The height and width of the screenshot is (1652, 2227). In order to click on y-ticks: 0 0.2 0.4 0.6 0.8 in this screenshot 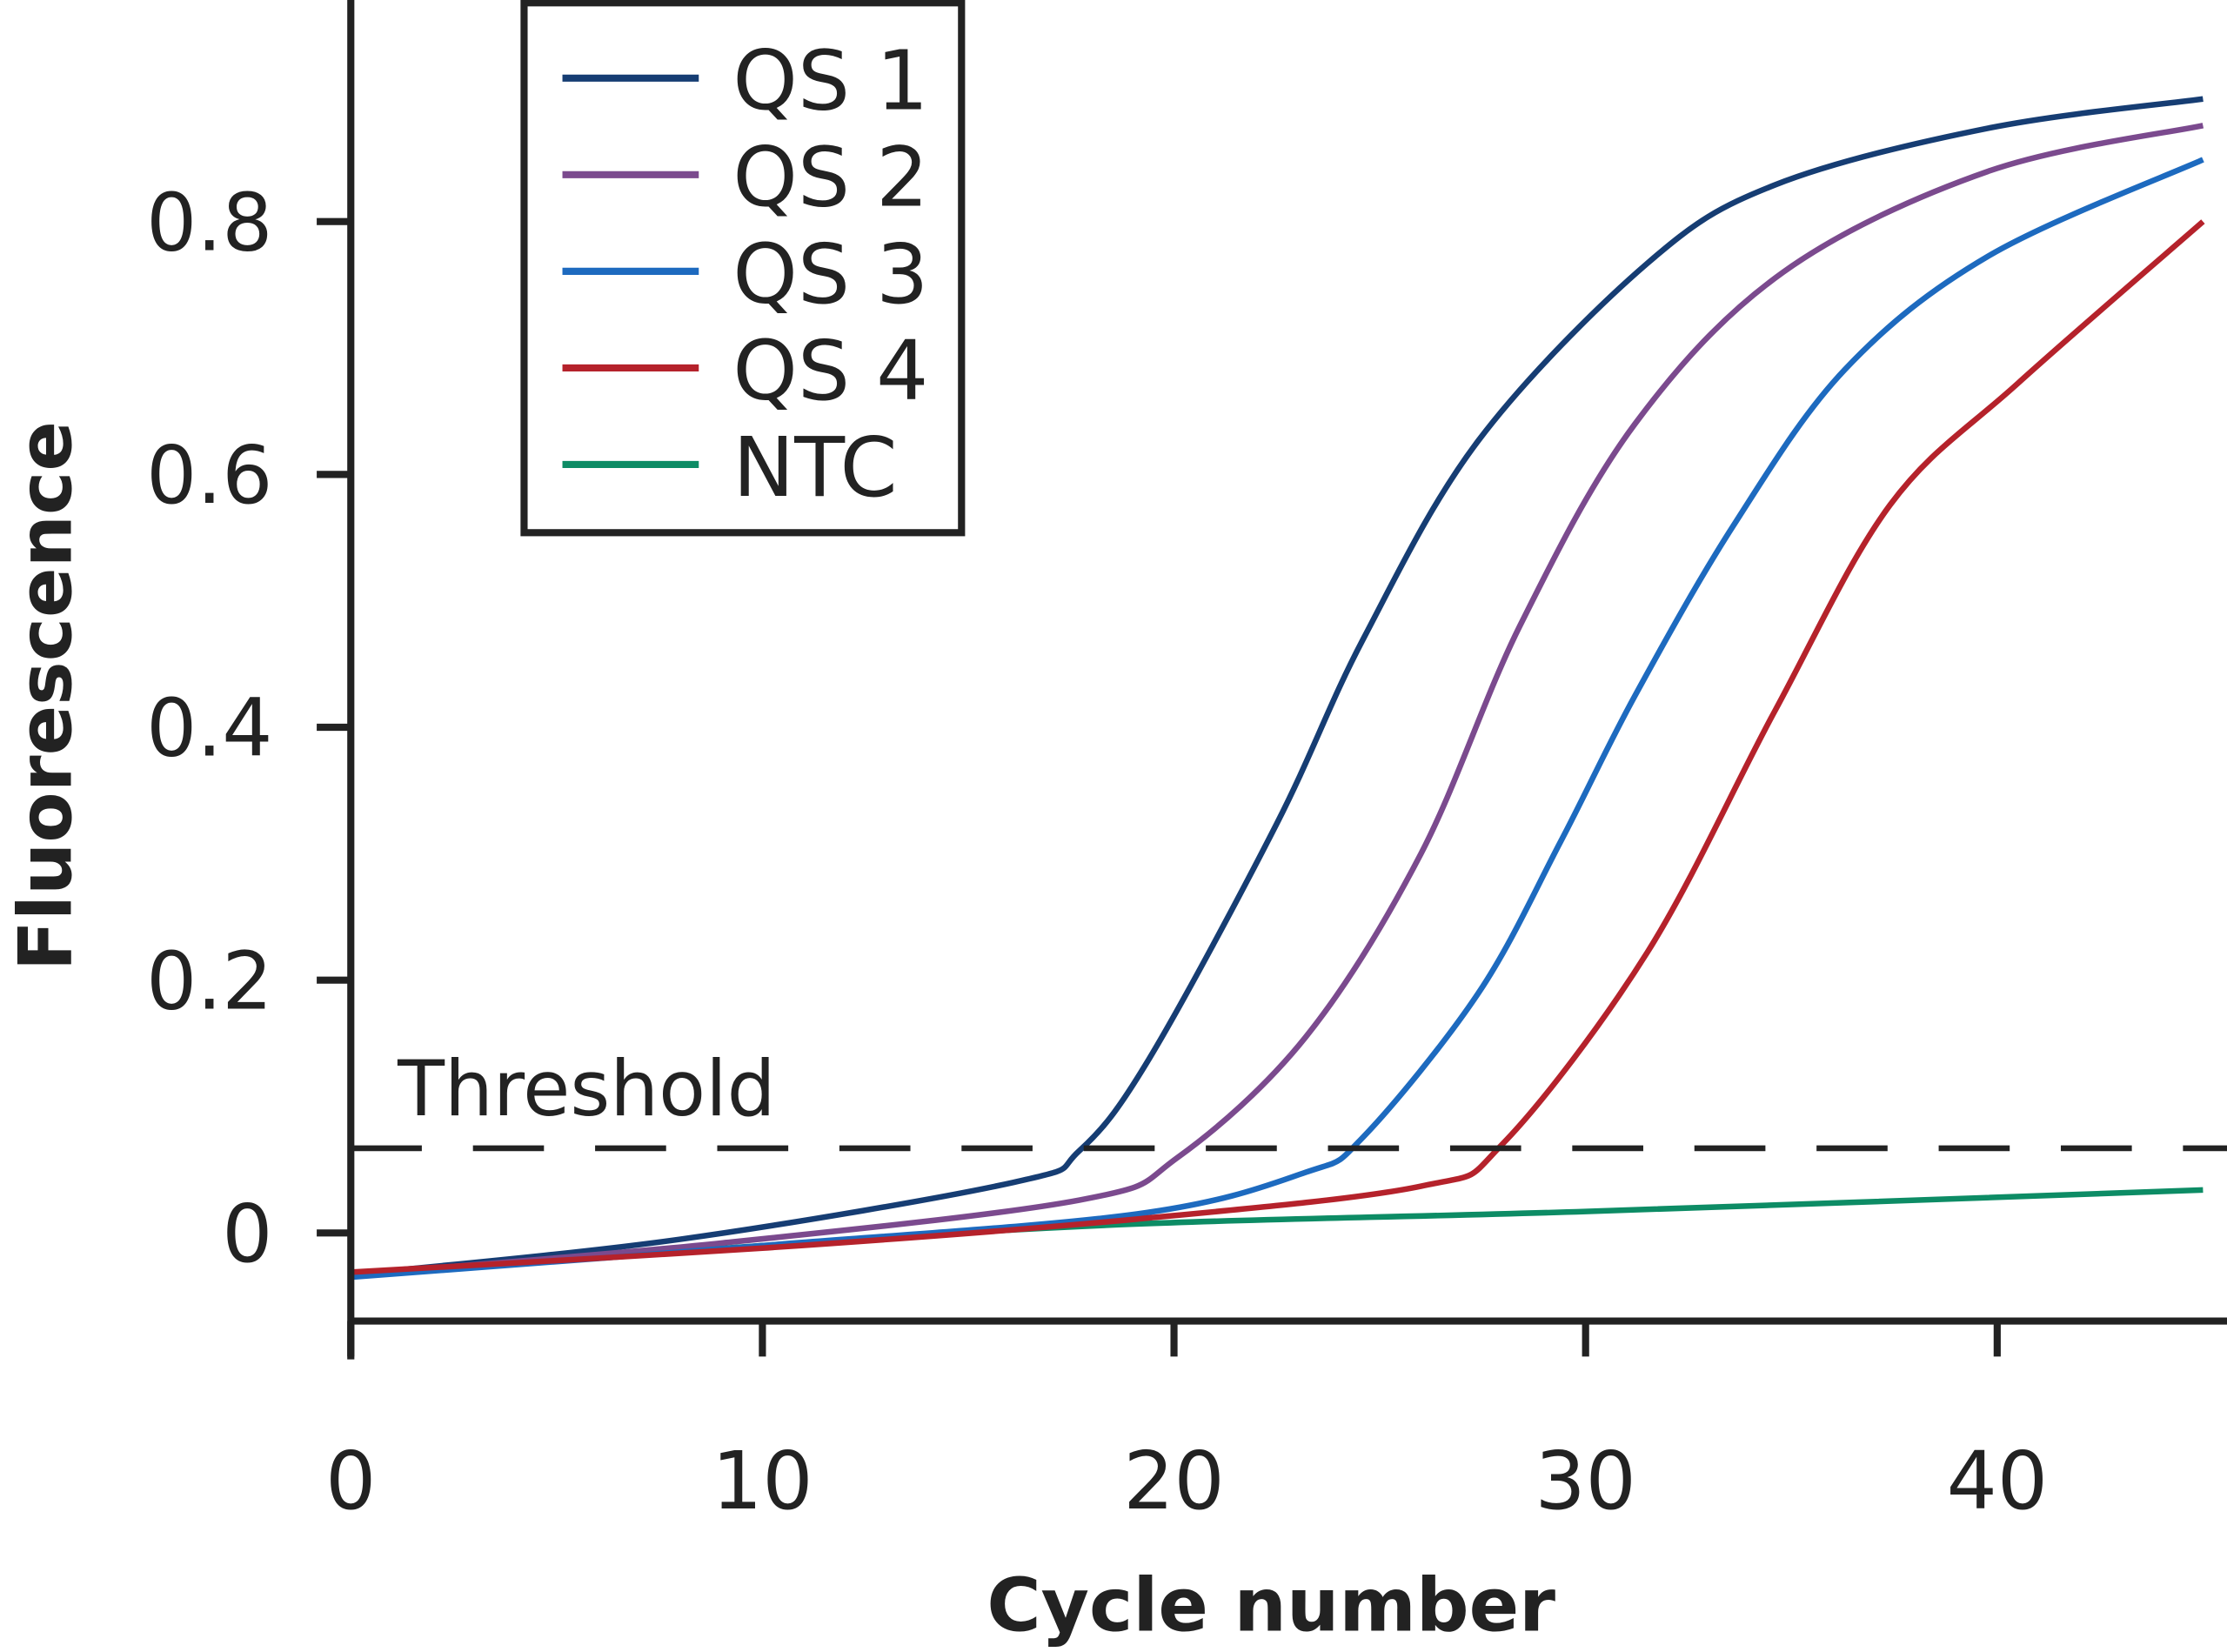, I will do `click(248, 728)`.